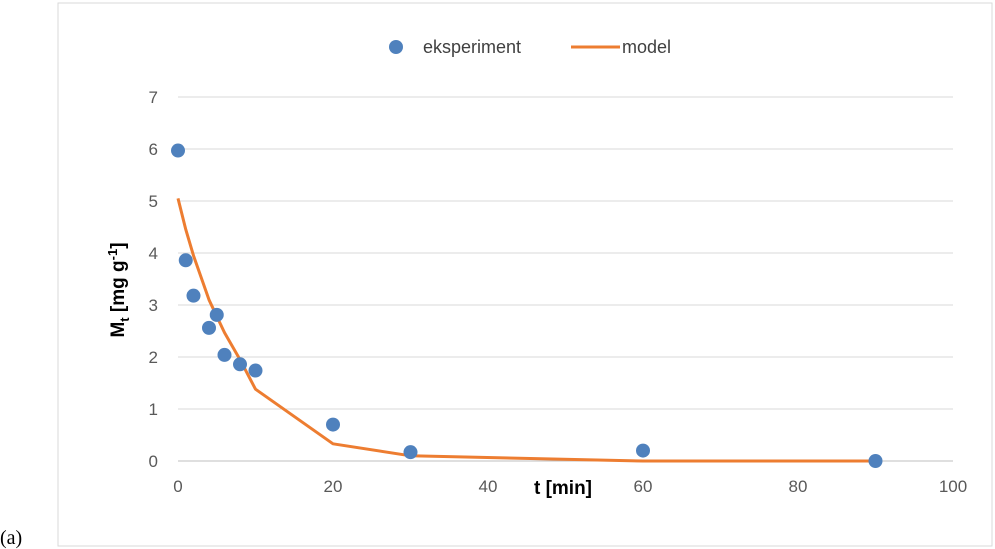 The width and height of the screenshot is (995, 549). What do you see at coordinates (563, 488) in the screenshot?
I see `x-axis-title: t [min]` at bounding box center [563, 488].